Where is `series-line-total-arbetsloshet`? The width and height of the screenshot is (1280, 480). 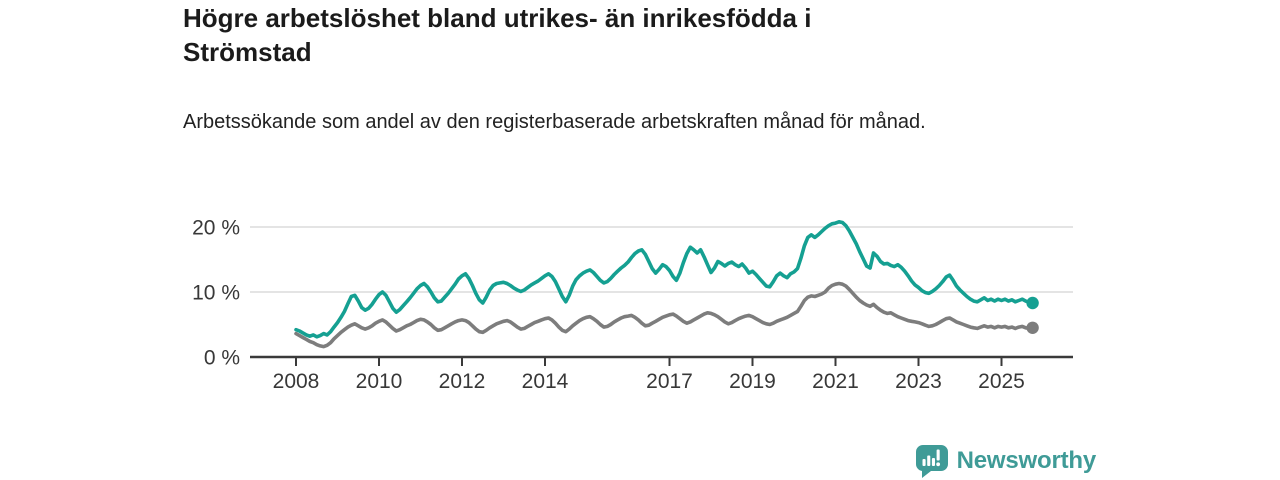 series-line-total-arbetsloshet is located at coordinates (664, 315).